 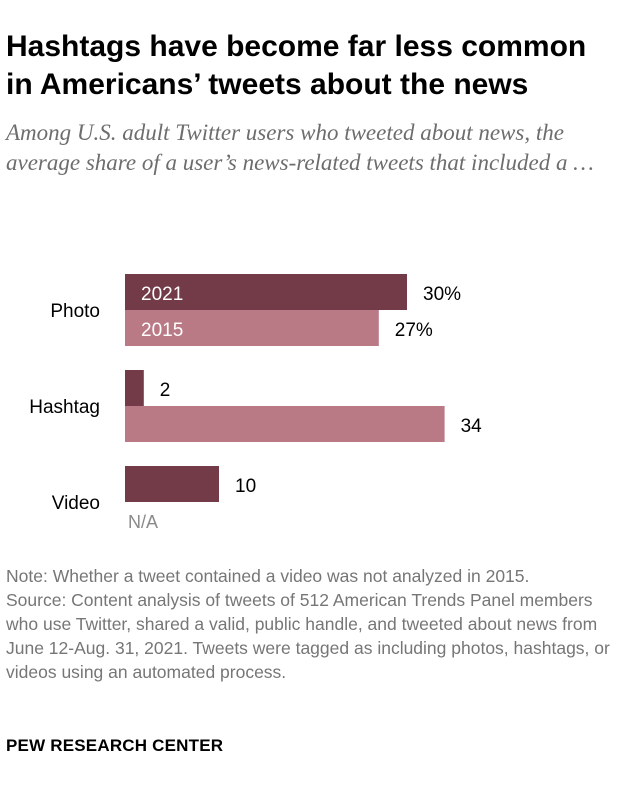 I want to click on series-label-2021: 2021, so click(x=162, y=294).